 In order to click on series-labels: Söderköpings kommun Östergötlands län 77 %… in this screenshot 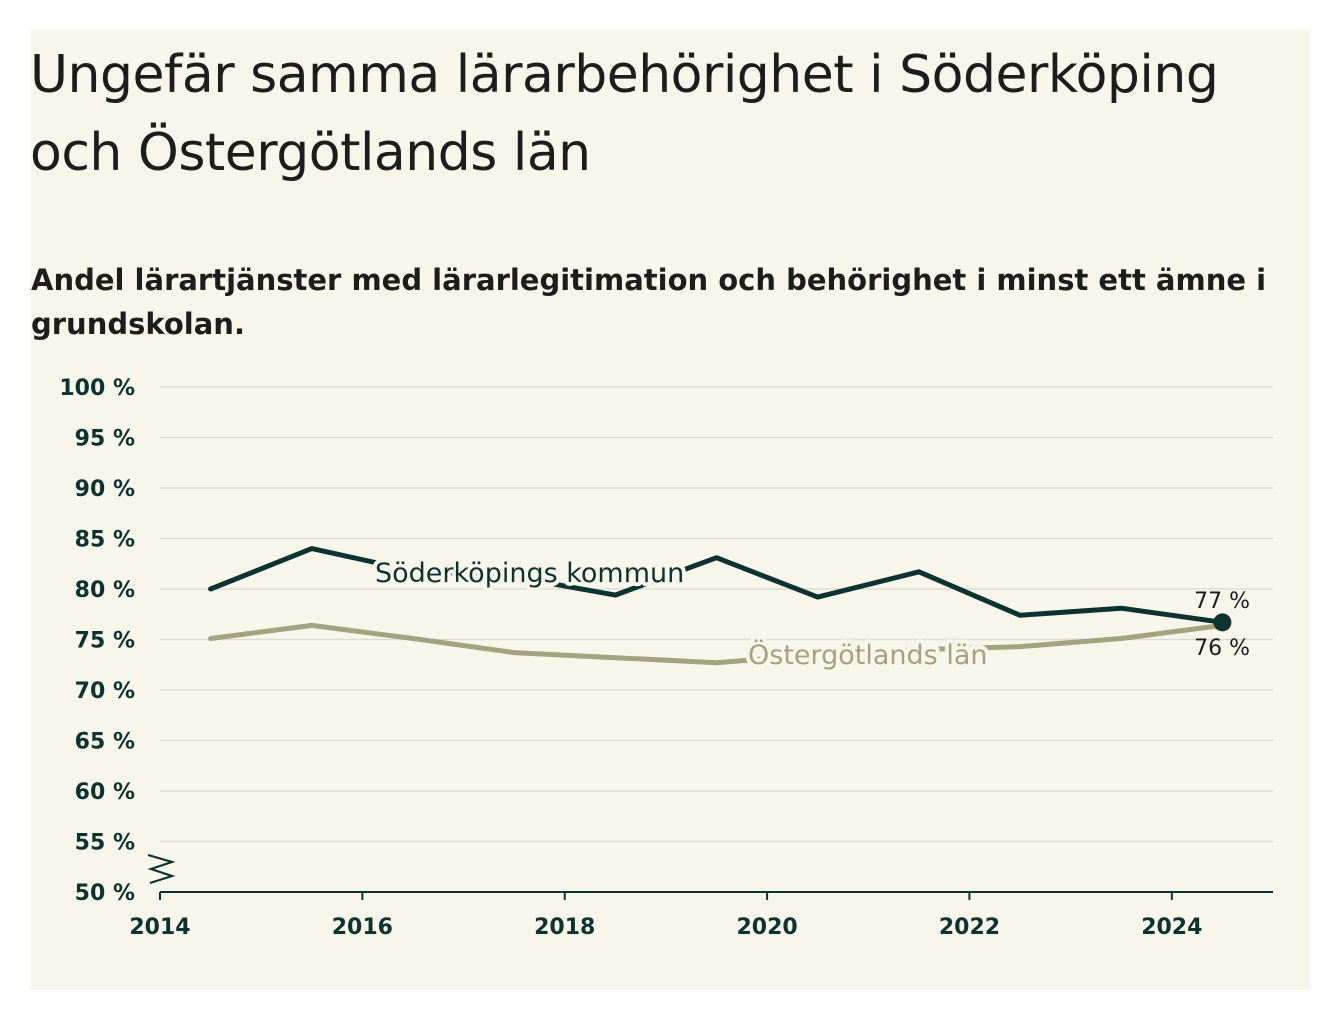, I will do `click(810, 614)`.